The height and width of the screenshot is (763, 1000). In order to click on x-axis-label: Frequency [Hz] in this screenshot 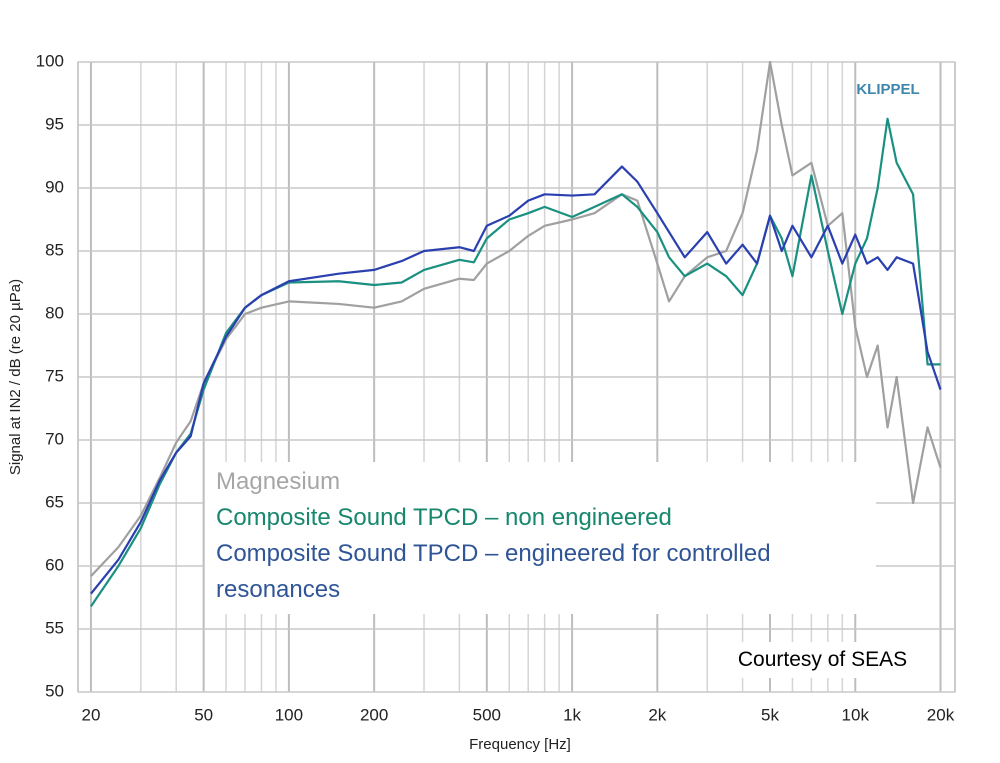, I will do `click(520, 744)`.